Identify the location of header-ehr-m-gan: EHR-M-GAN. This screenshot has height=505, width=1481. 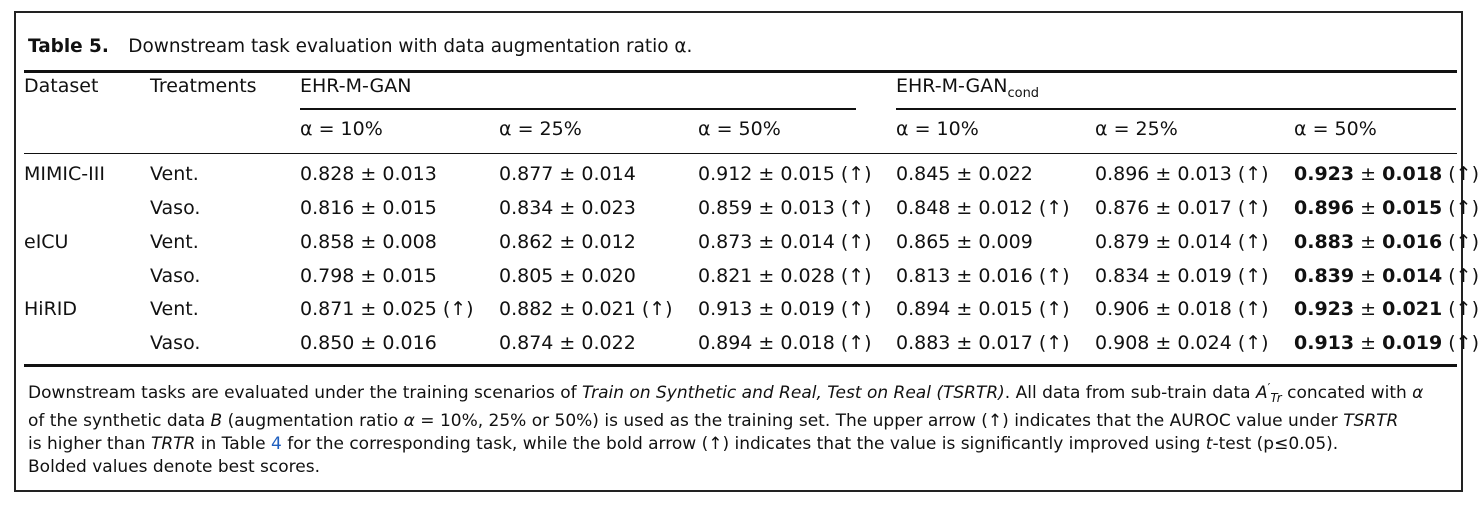
(356, 86).